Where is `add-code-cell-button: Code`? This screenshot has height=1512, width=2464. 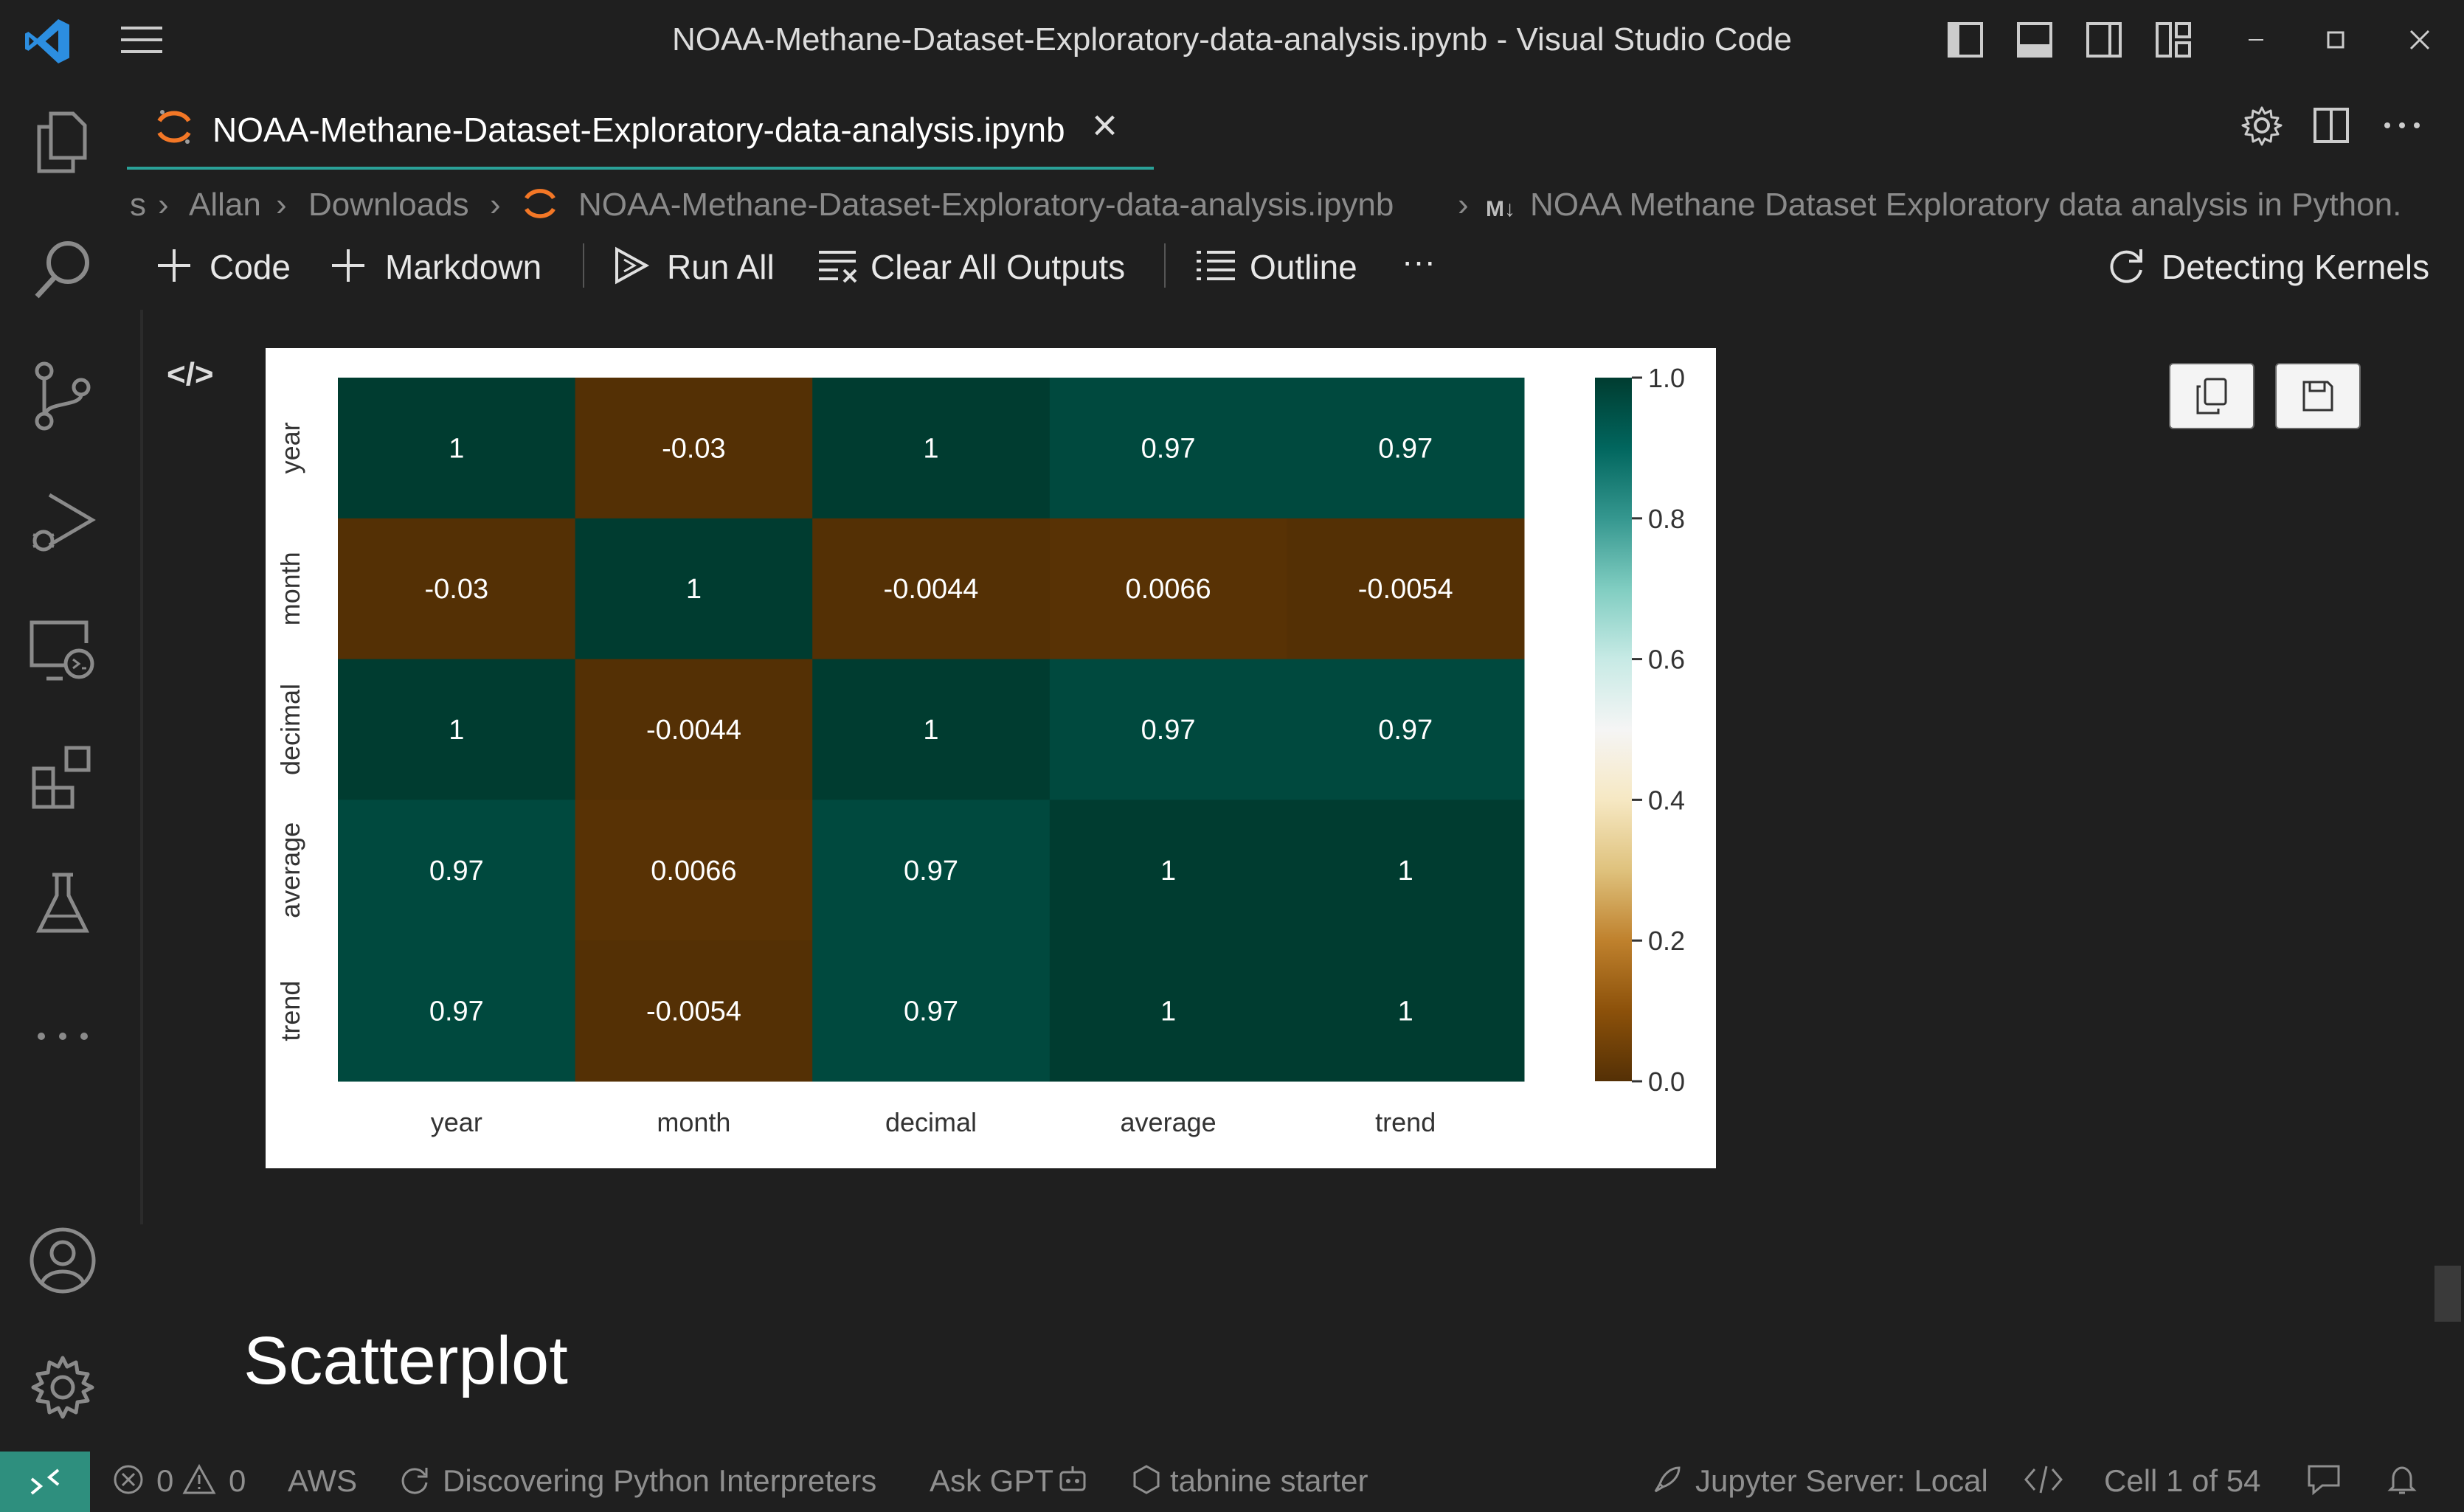
add-code-cell-button: Code is located at coordinates (250, 267).